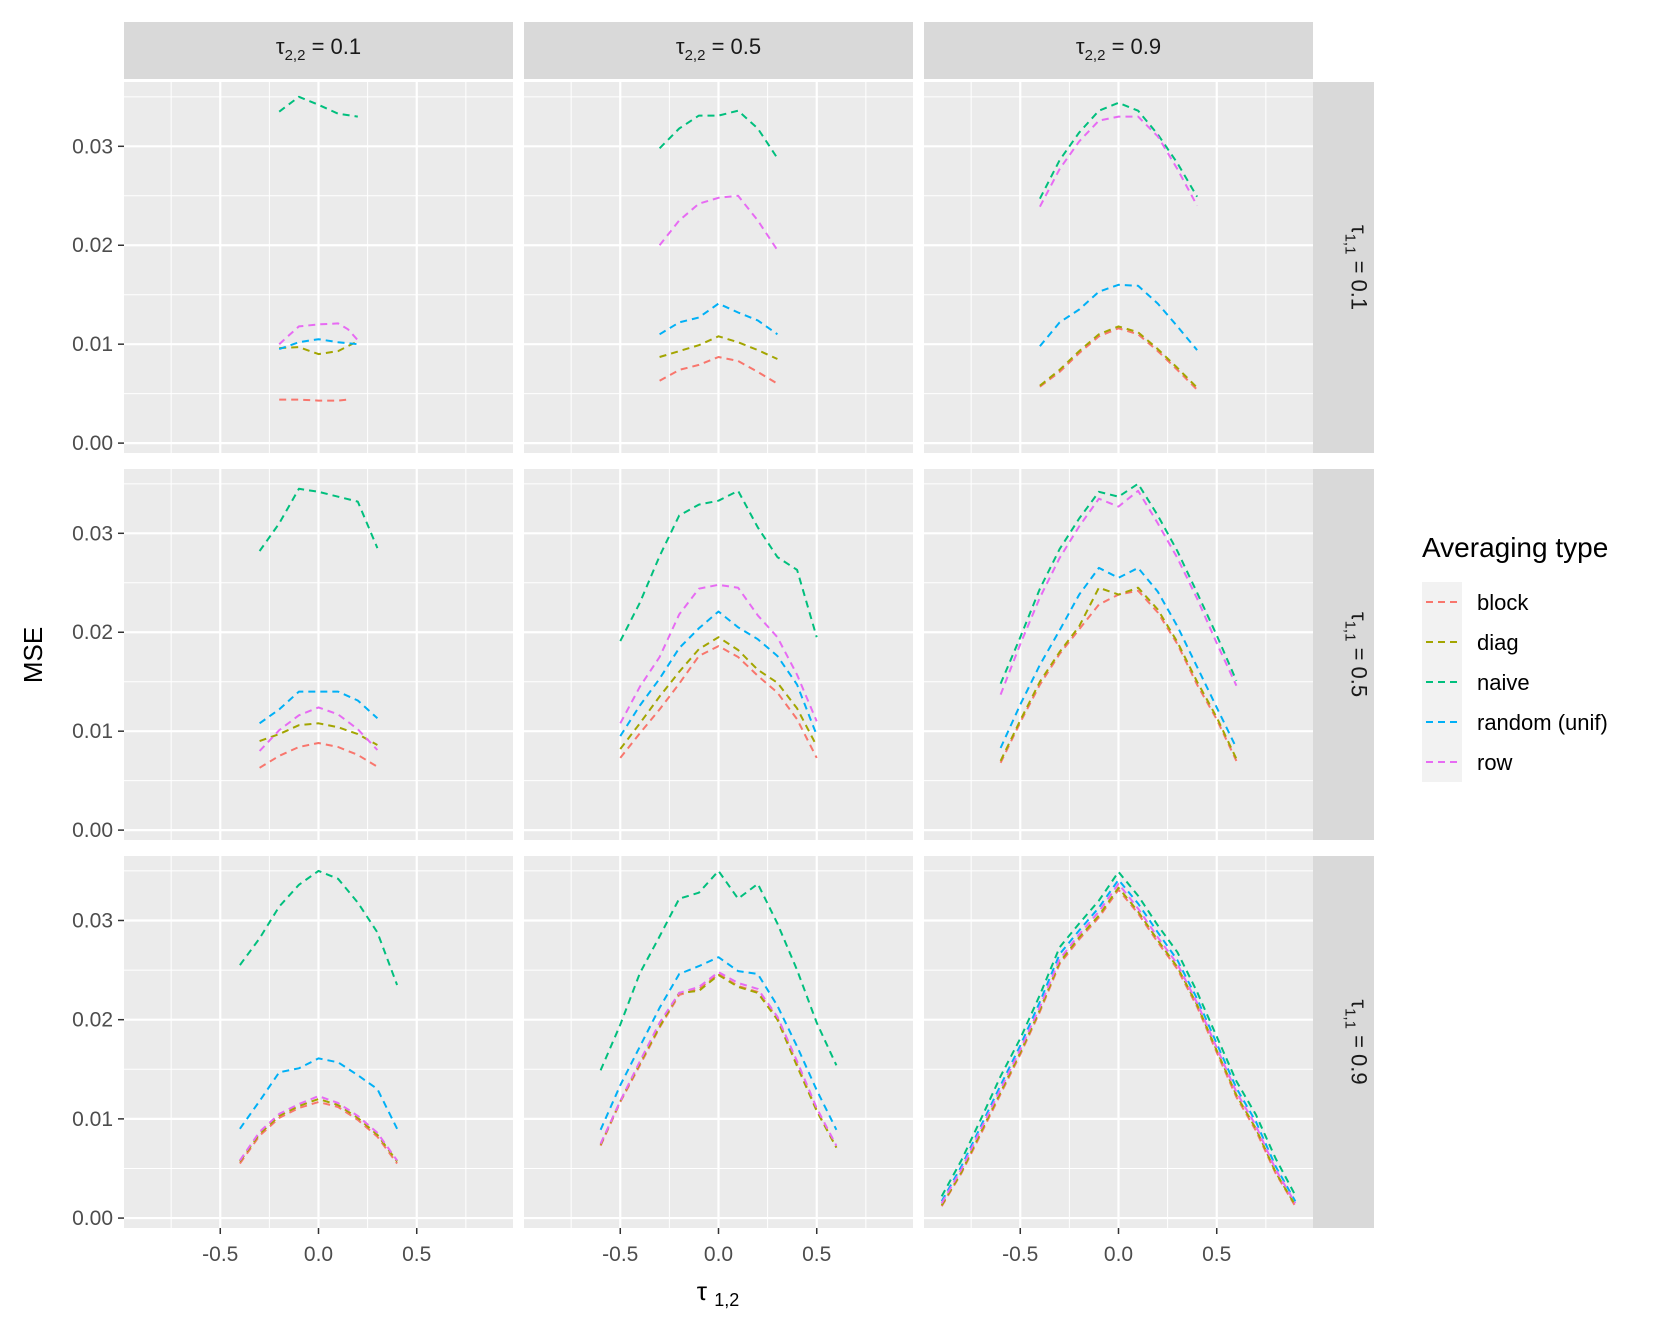 Image resolution: width=1661 pixels, height=1334 pixels. I want to click on legend-label: diag, so click(1498, 642).